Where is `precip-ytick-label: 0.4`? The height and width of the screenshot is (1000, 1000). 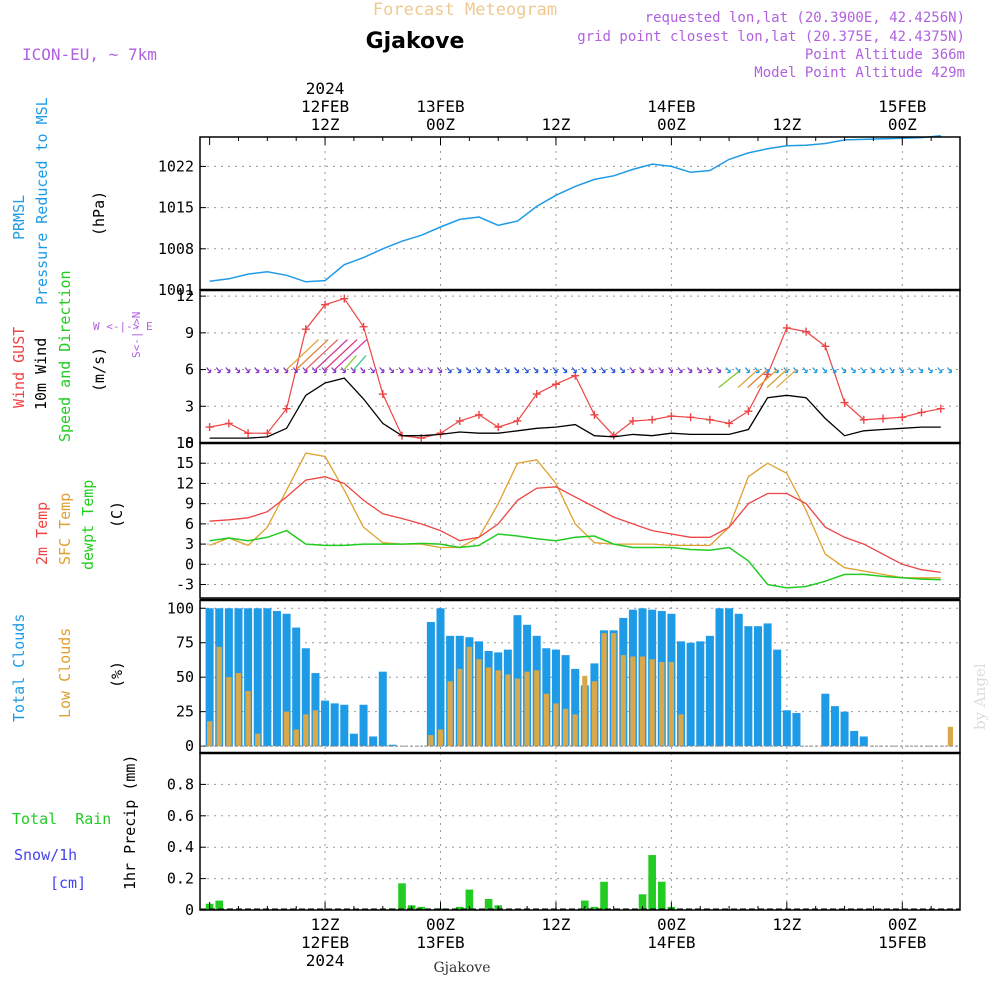
precip-ytick-label: 0.4 is located at coordinates (180, 847).